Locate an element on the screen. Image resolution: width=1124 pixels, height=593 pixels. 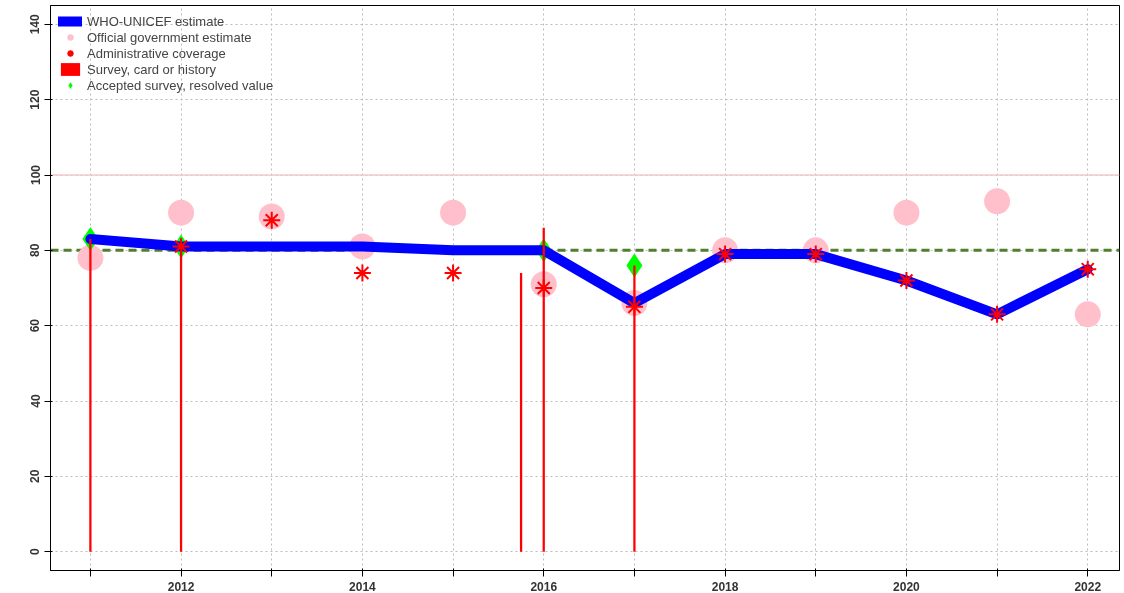
y-tick-label: 100 is located at coordinates (35, 175).